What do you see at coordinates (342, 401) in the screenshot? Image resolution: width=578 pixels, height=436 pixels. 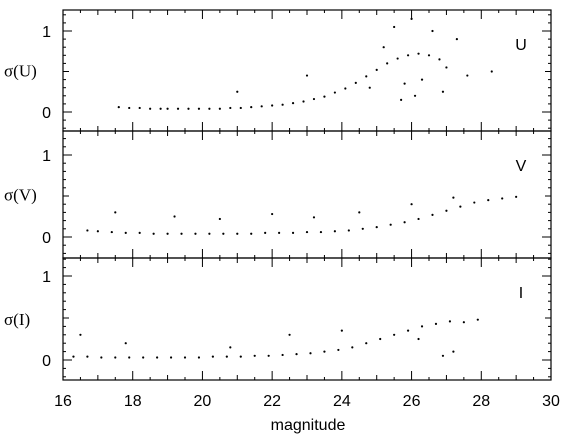 I see `x-tick-label: 24` at bounding box center [342, 401].